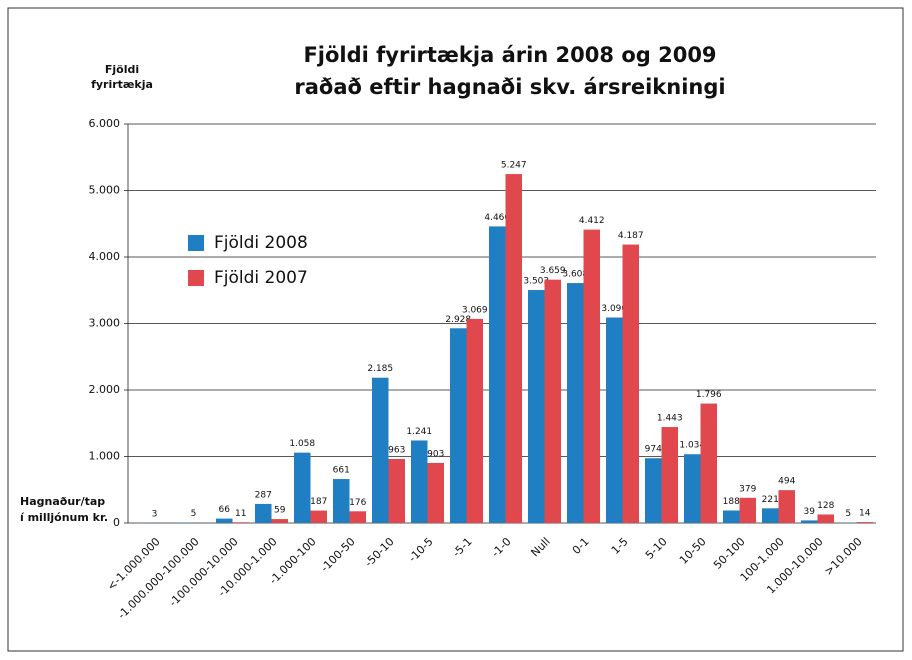 This screenshot has height=660, width=912. What do you see at coordinates (458, 320) in the screenshot?
I see `value-label: 2.928` at bounding box center [458, 320].